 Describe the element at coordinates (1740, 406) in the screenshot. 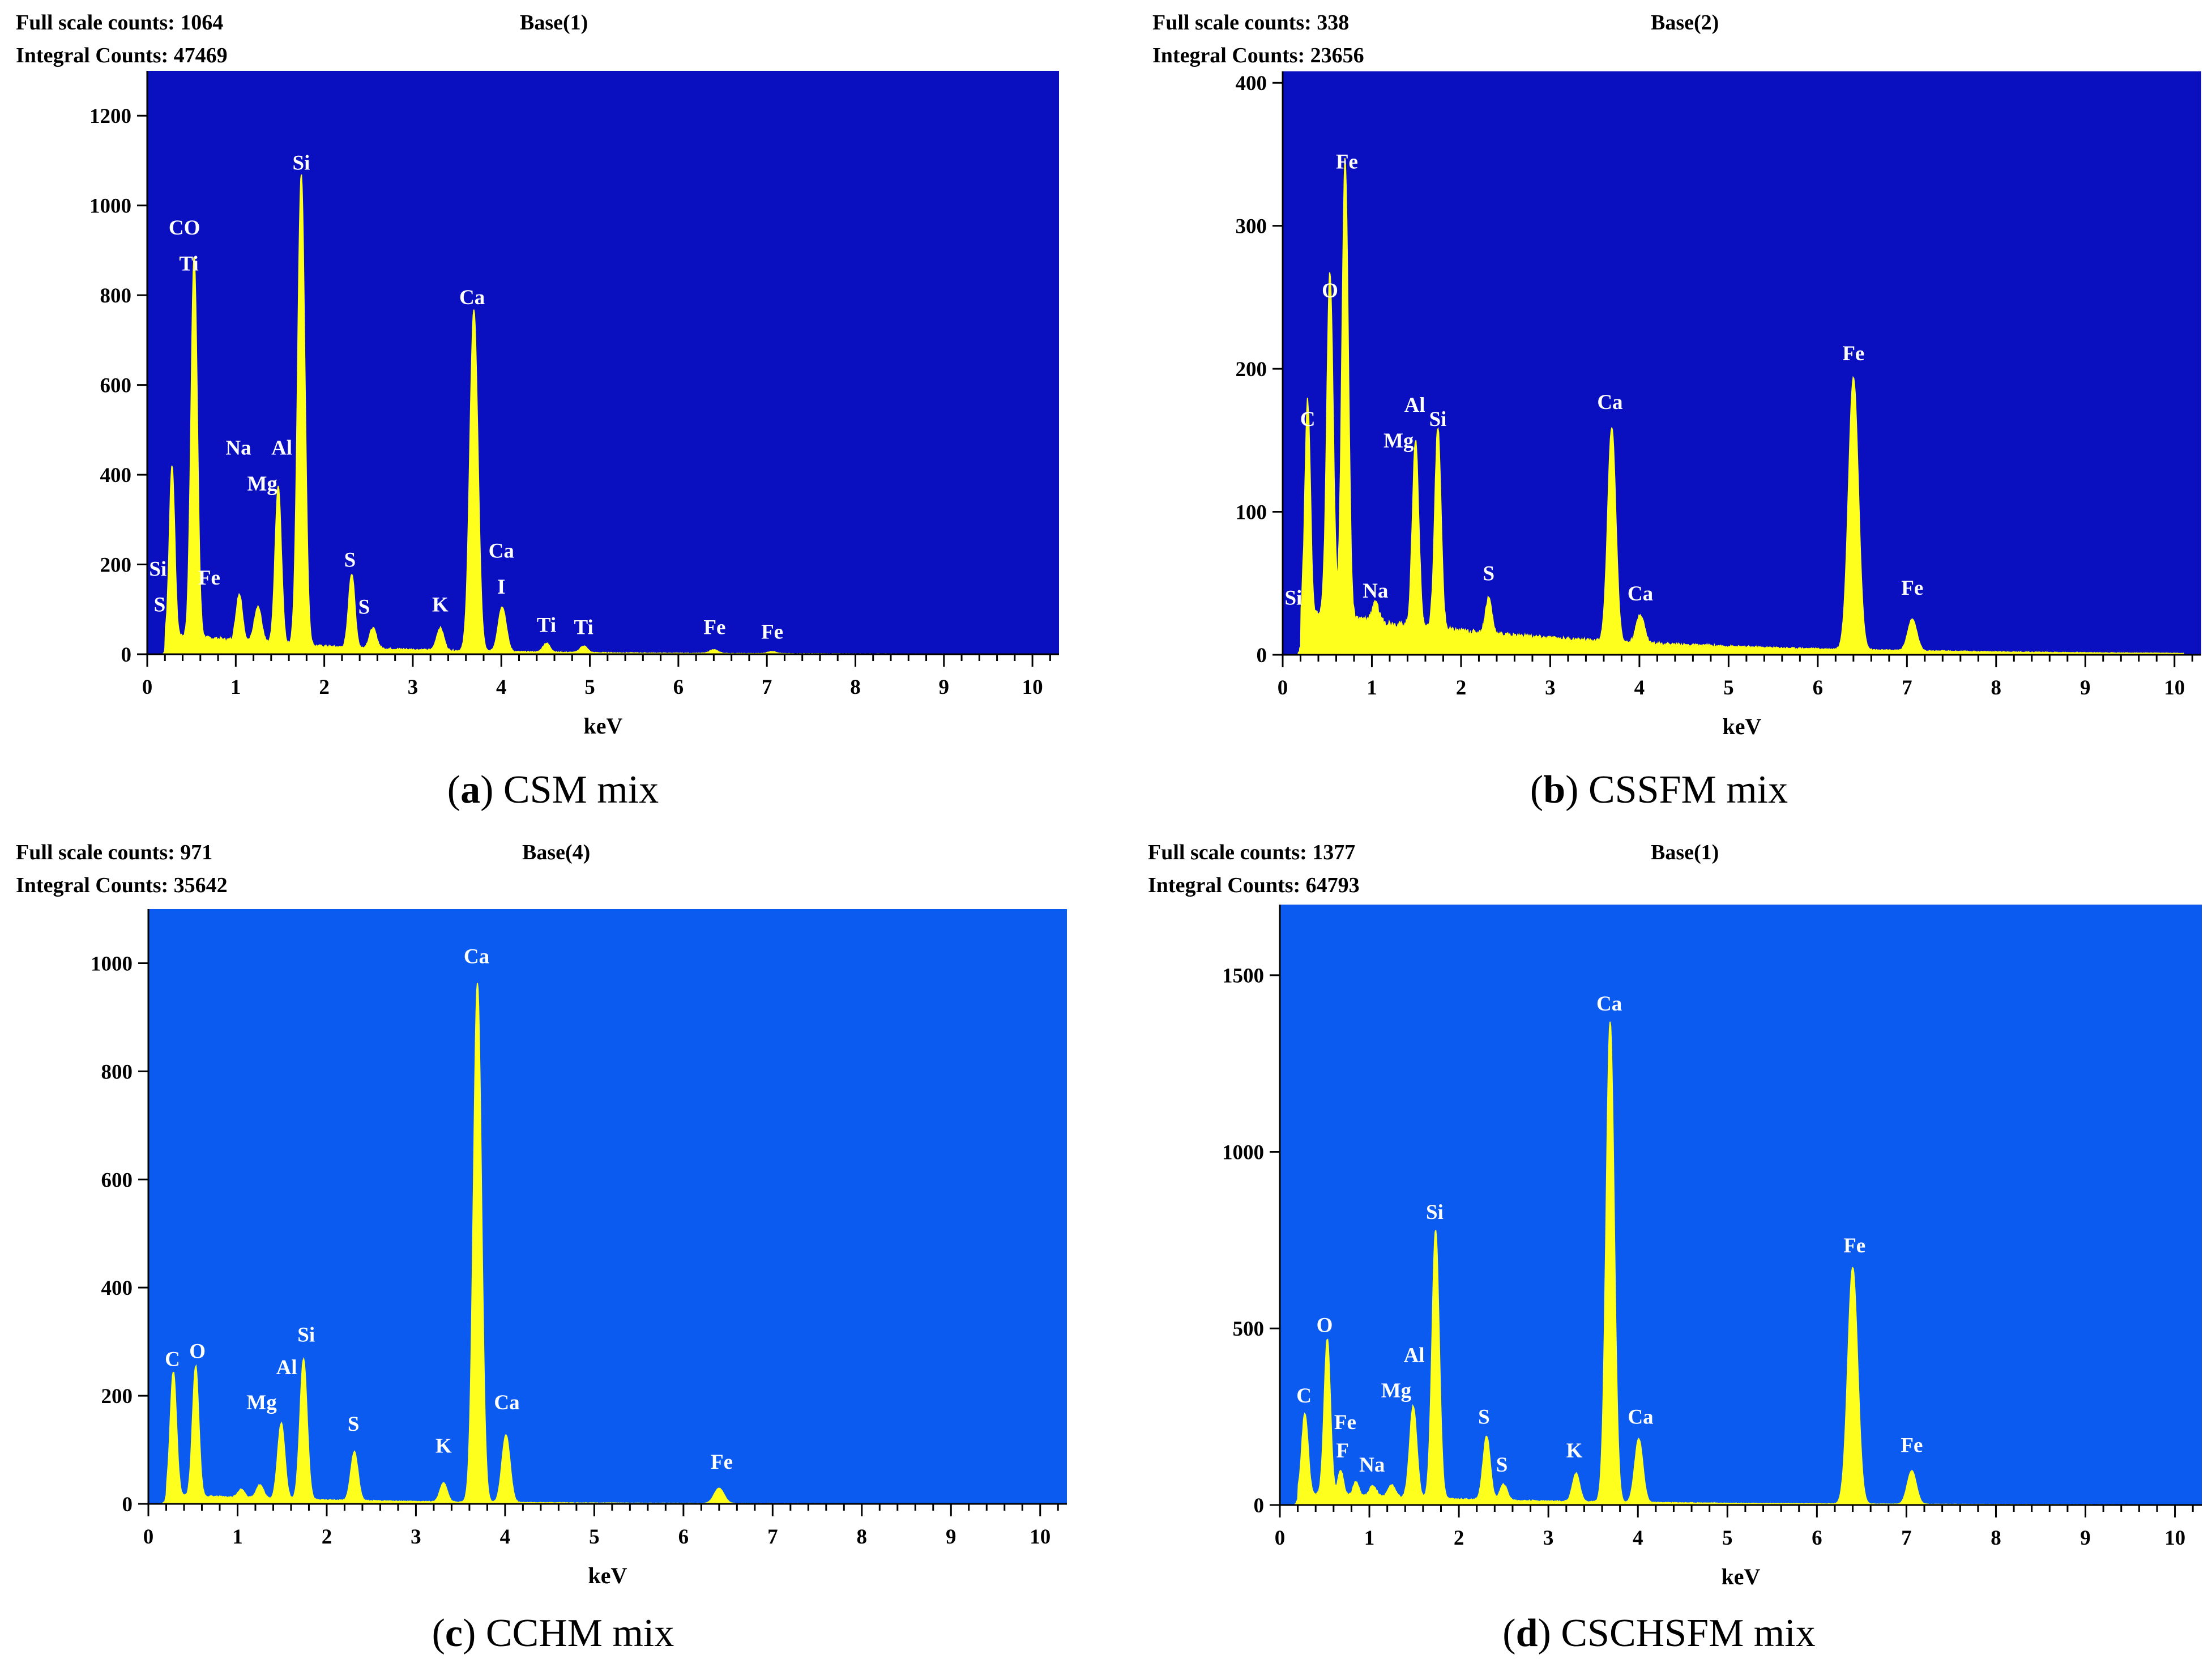

I see `spectrum-series` at that location.